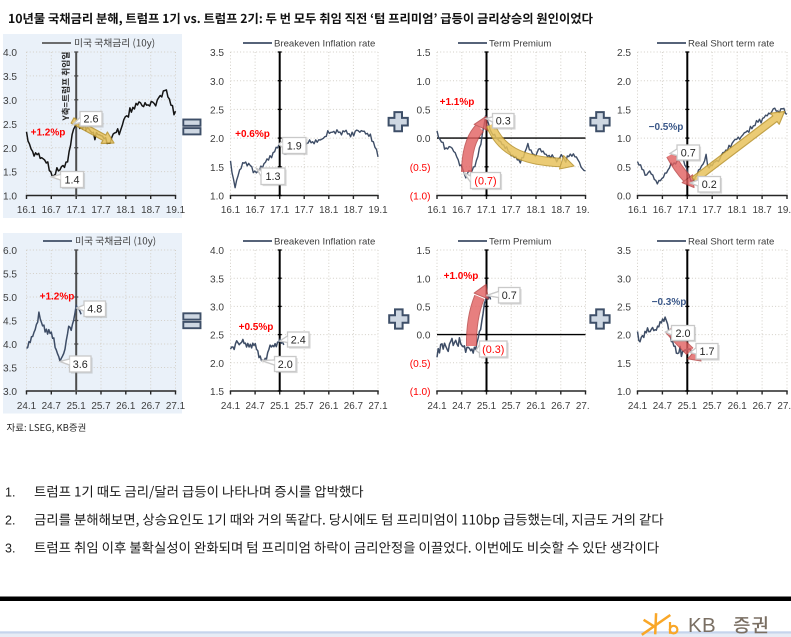  I want to click on svg-text: Breakeven Inflation rate, so click(324, 241).